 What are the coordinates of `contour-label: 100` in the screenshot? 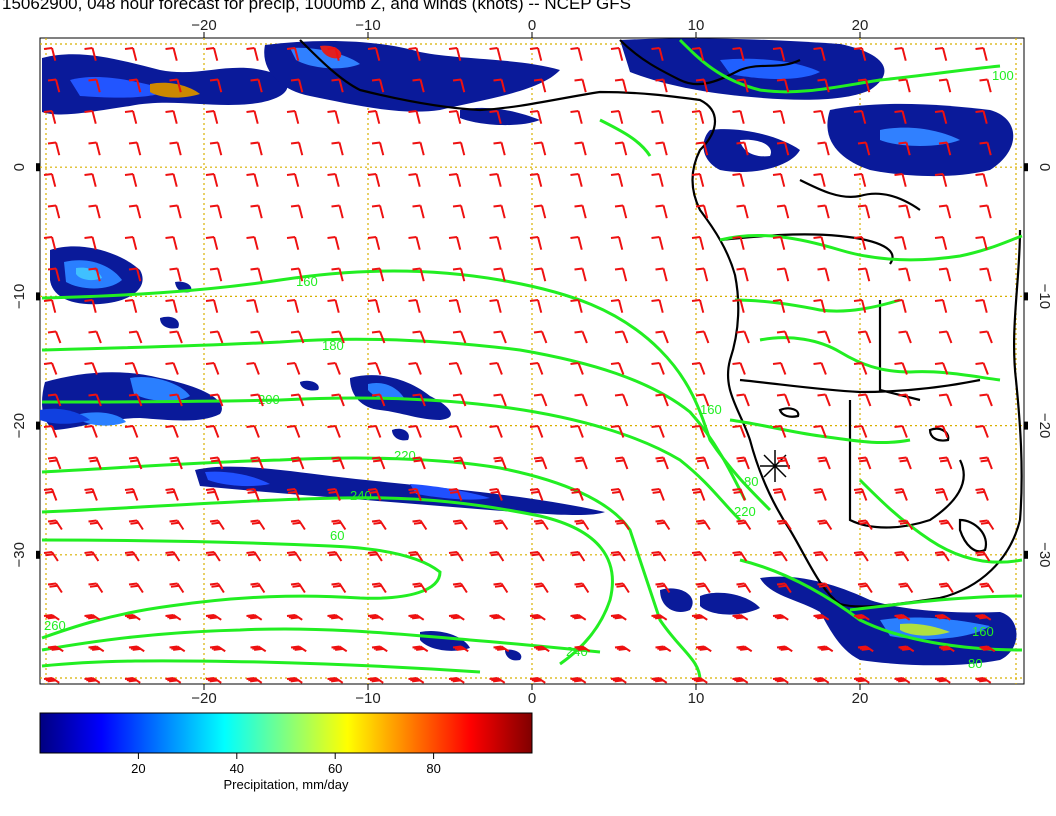 It's located at (1003, 75).